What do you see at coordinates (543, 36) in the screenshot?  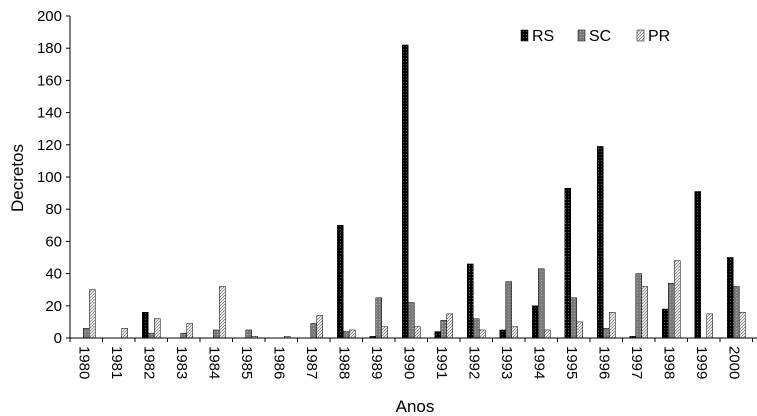 I see `legend-label-RS: RS` at bounding box center [543, 36].